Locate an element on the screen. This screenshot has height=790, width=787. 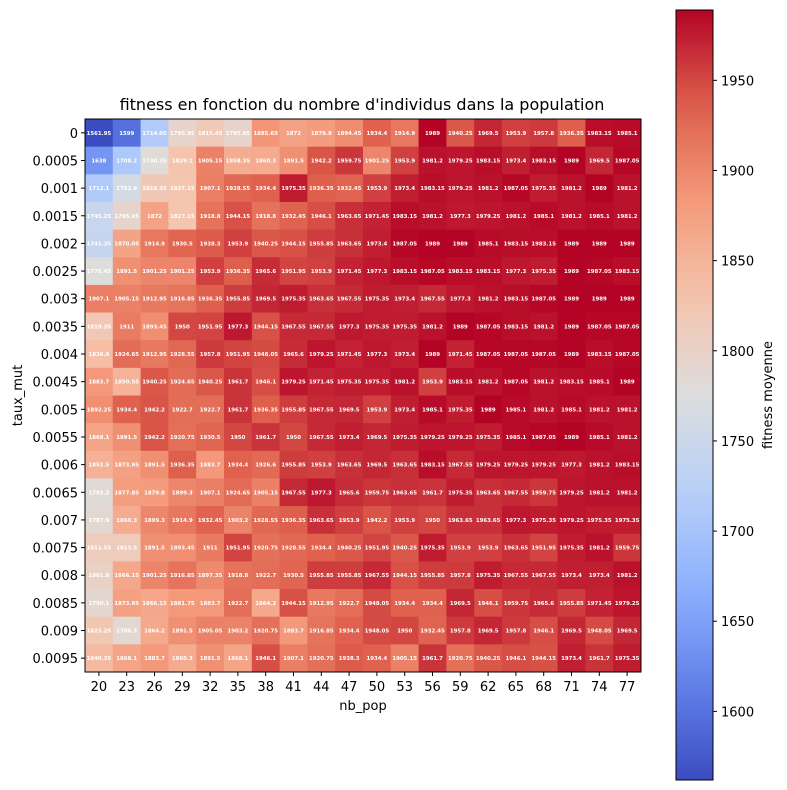
cell-value-label: 1881.75 is located at coordinates (182, 604).